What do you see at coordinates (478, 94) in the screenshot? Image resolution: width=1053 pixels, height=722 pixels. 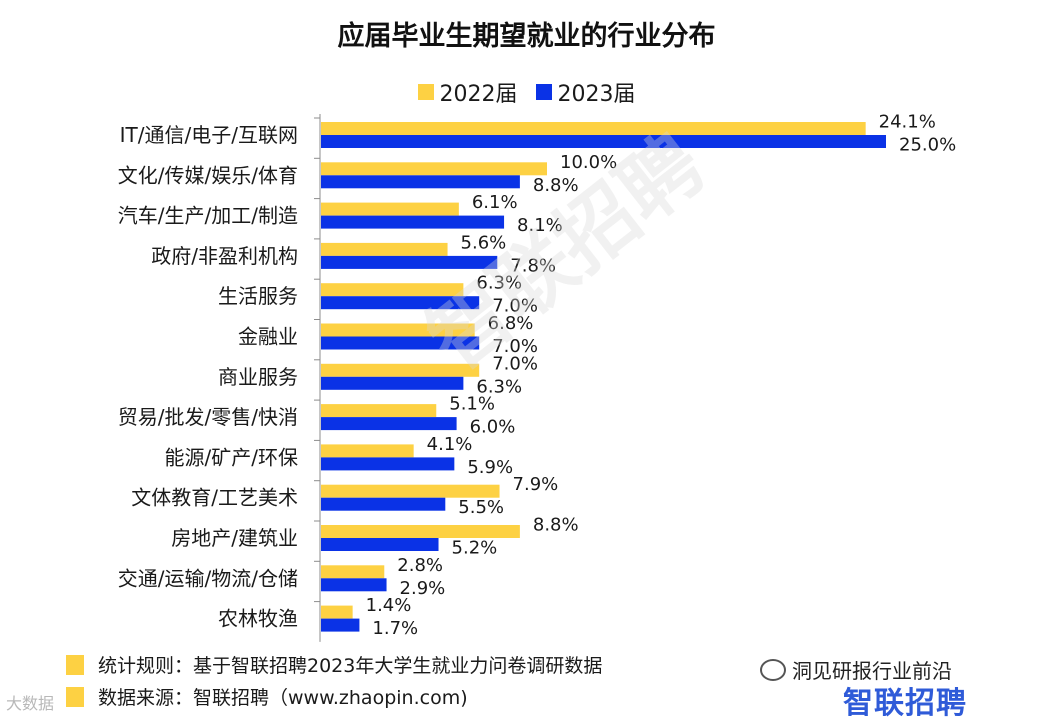 I see `legend-label-2022: 2022届` at bounding box center [478, 94].